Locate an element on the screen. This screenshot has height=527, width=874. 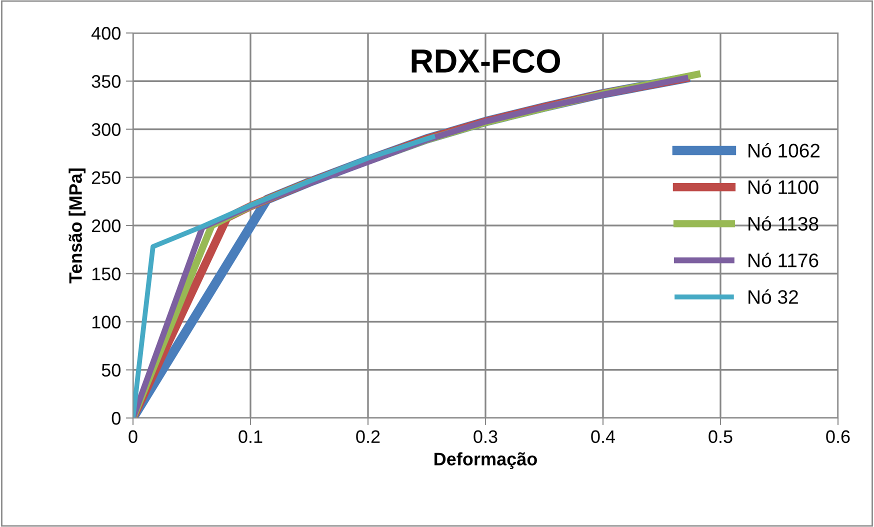
legend-label: Nó 1138 is located at coordinates (783, 223).